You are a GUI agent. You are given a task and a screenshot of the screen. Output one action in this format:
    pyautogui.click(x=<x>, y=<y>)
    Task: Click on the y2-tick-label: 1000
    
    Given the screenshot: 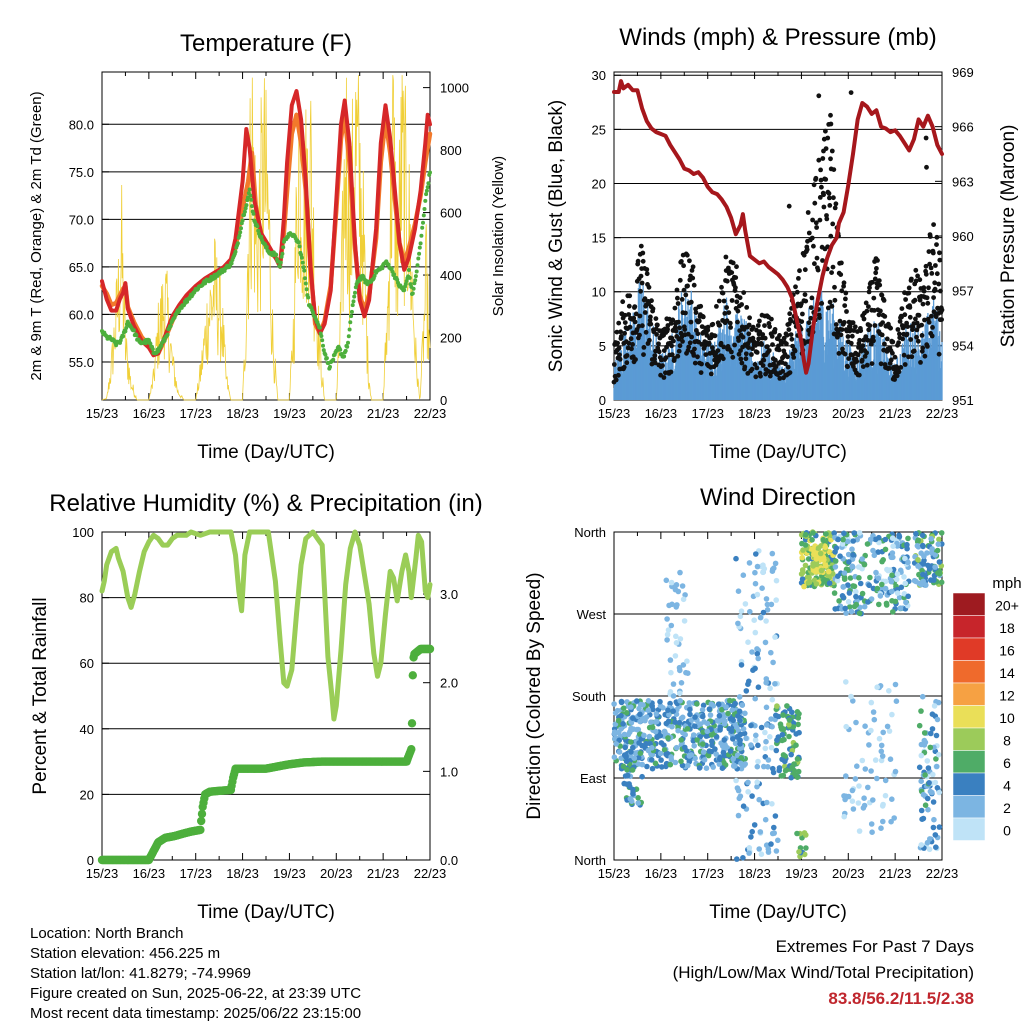 What is the action you would take?
    pyautogui.click(x=454, y=88)
    